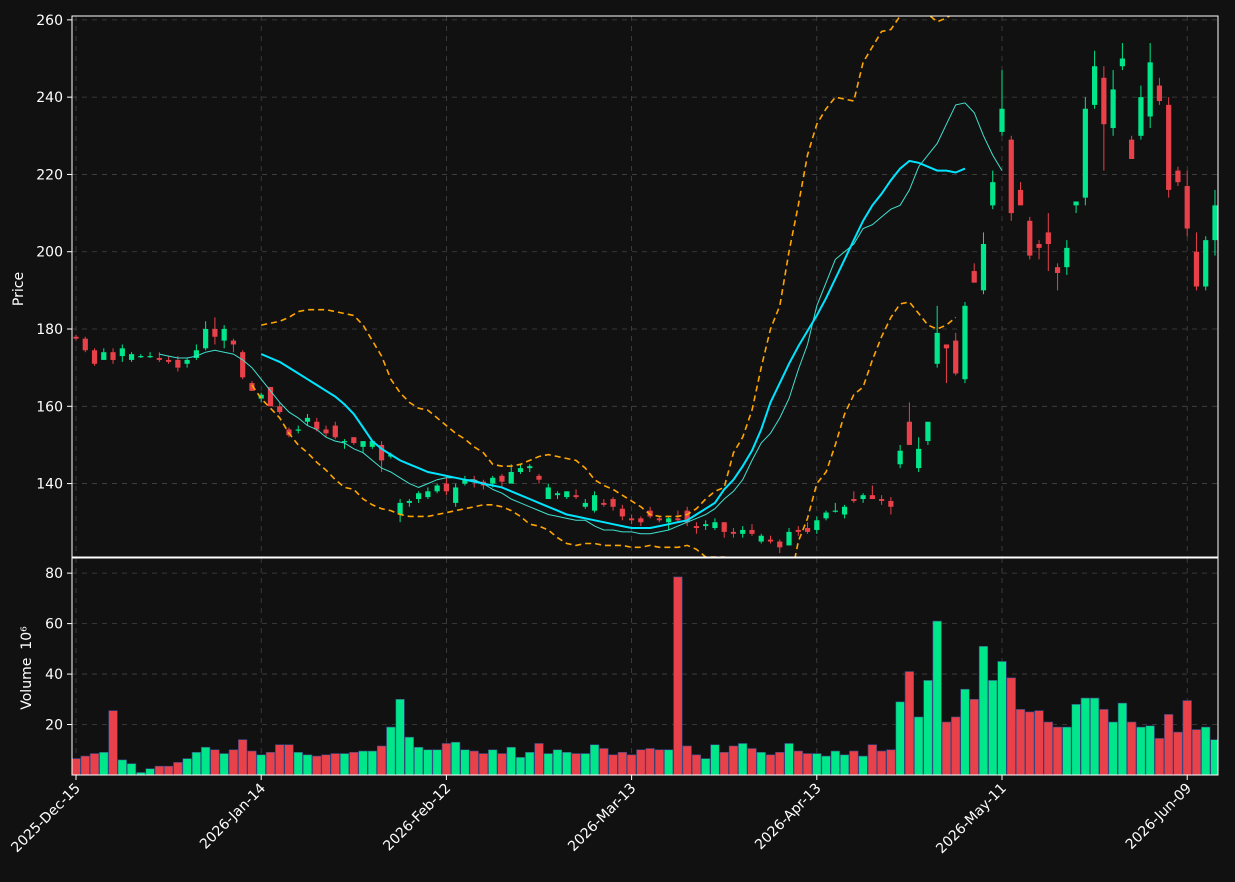 This screenshot has height=882, width=1235. I want to click on price-tick-label: 180, so click(49, 330).